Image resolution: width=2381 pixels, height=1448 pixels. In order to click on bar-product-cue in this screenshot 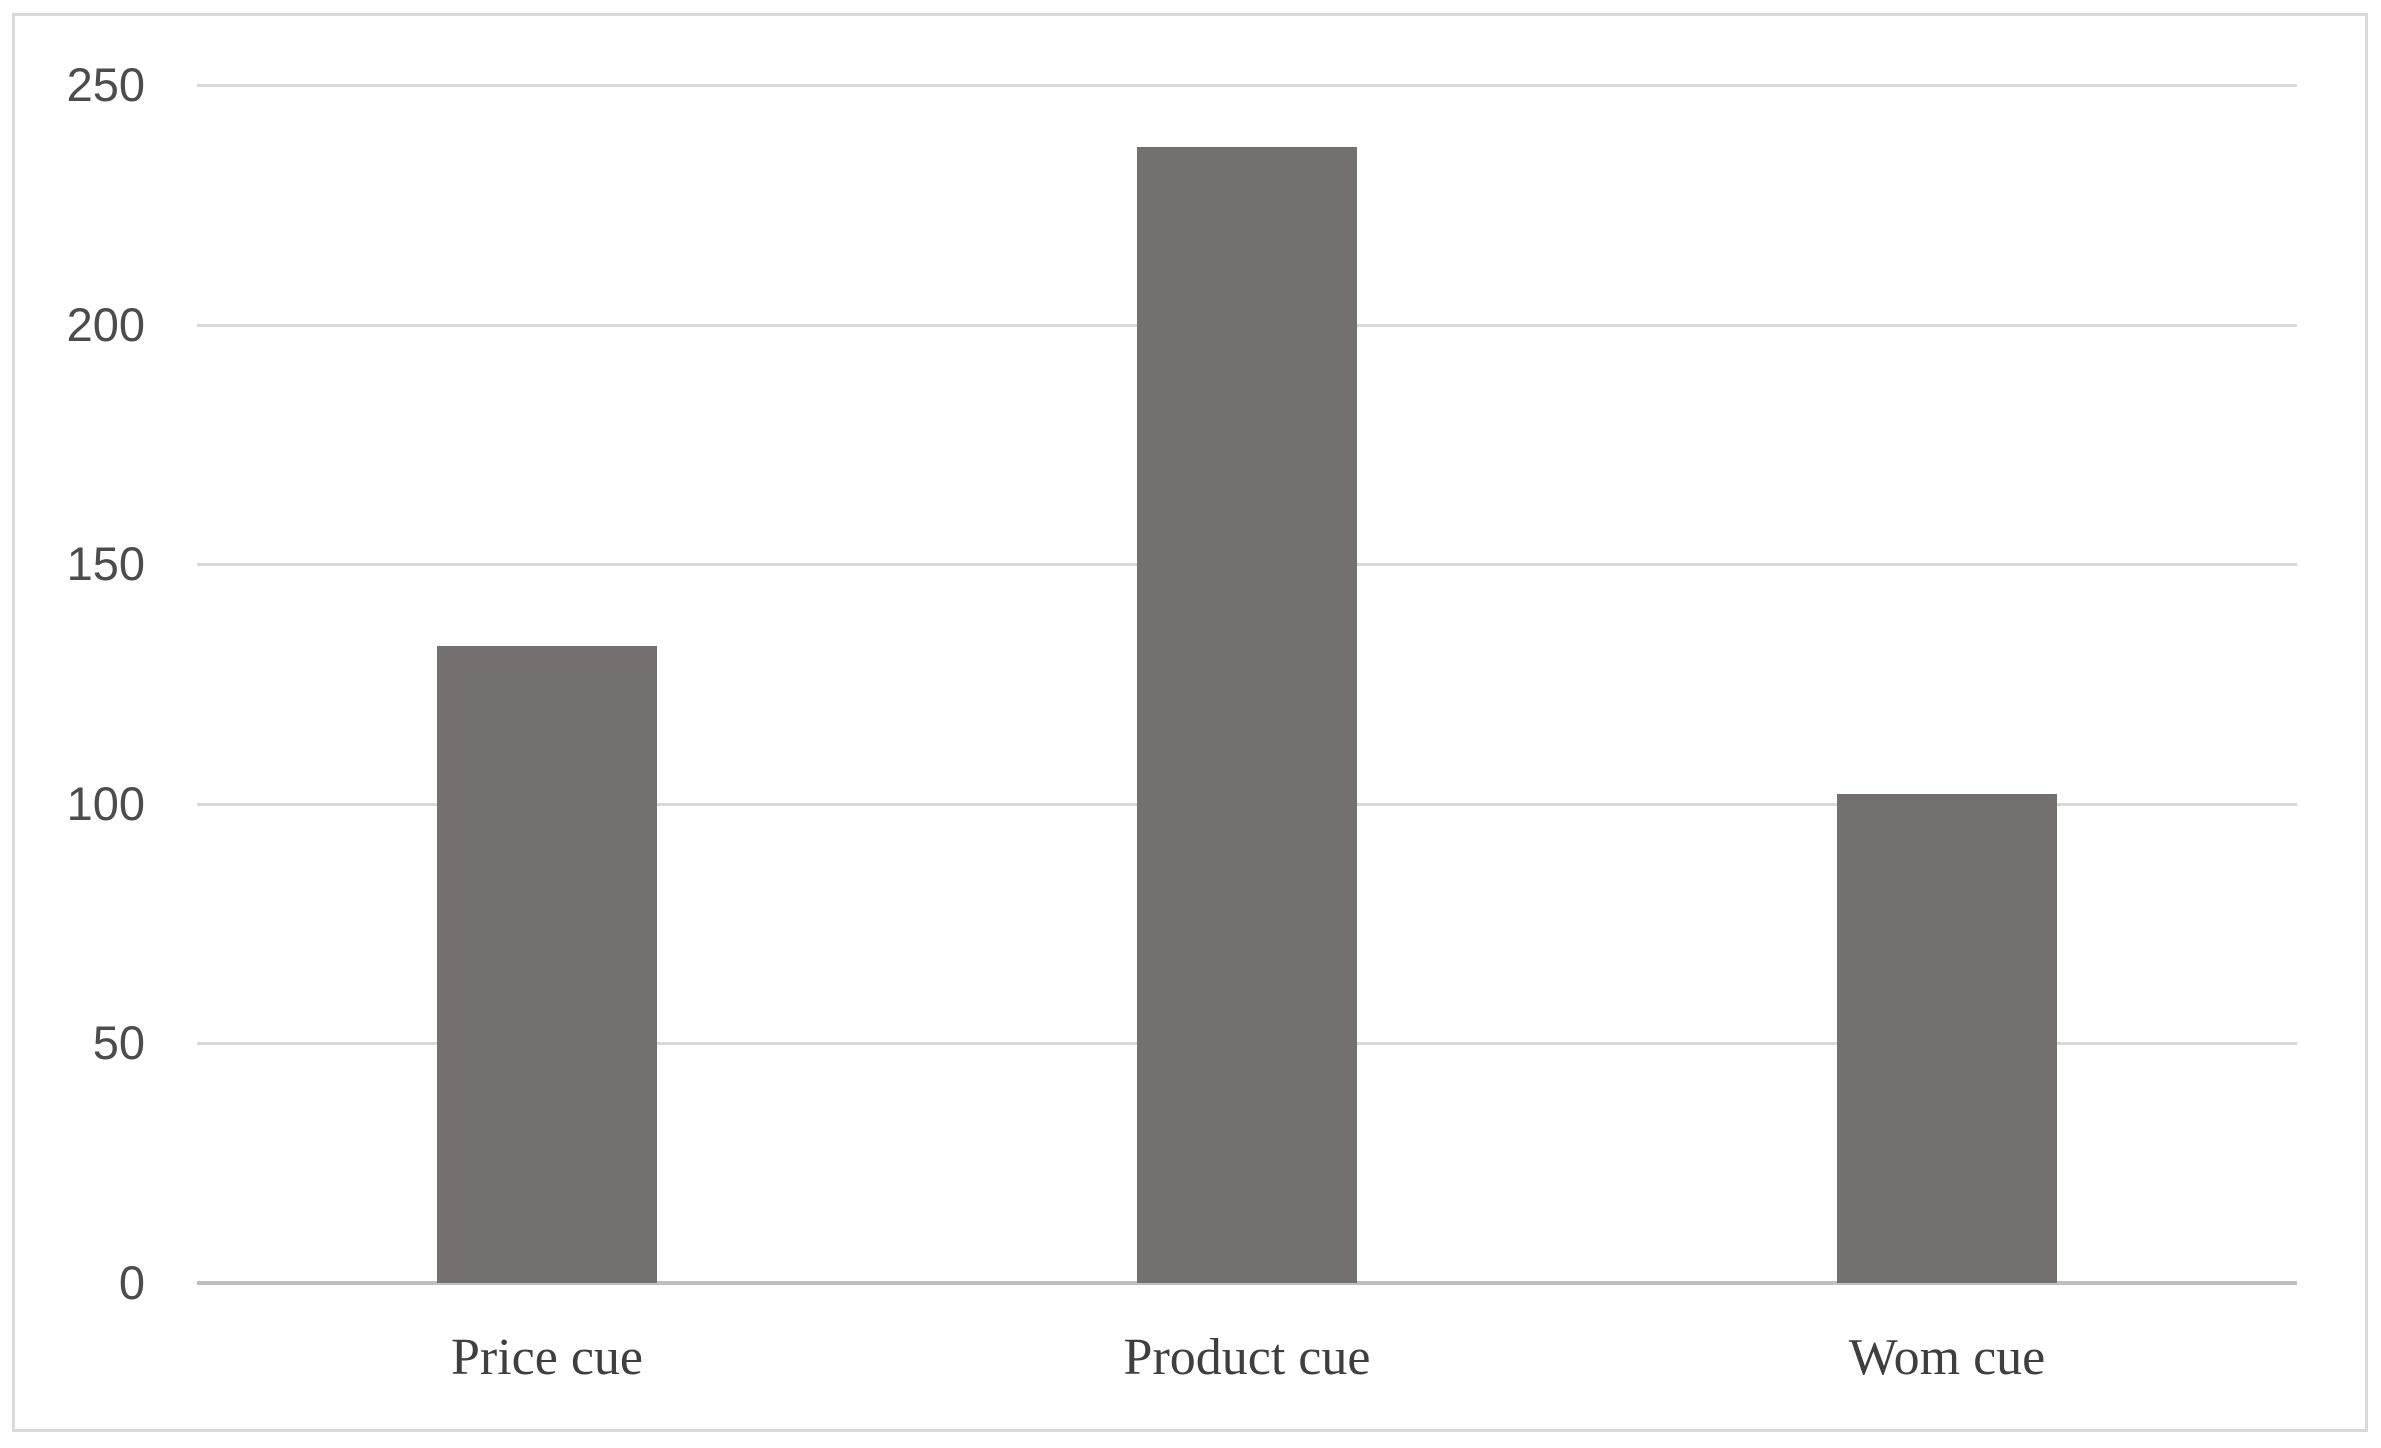, I will do `click(1247, 715)`.